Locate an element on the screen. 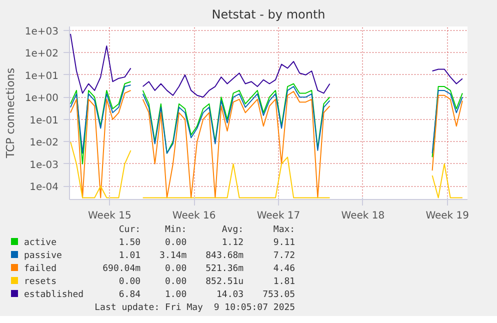  y-tick-label: 1e+03 is located at coordinates (41, 32).